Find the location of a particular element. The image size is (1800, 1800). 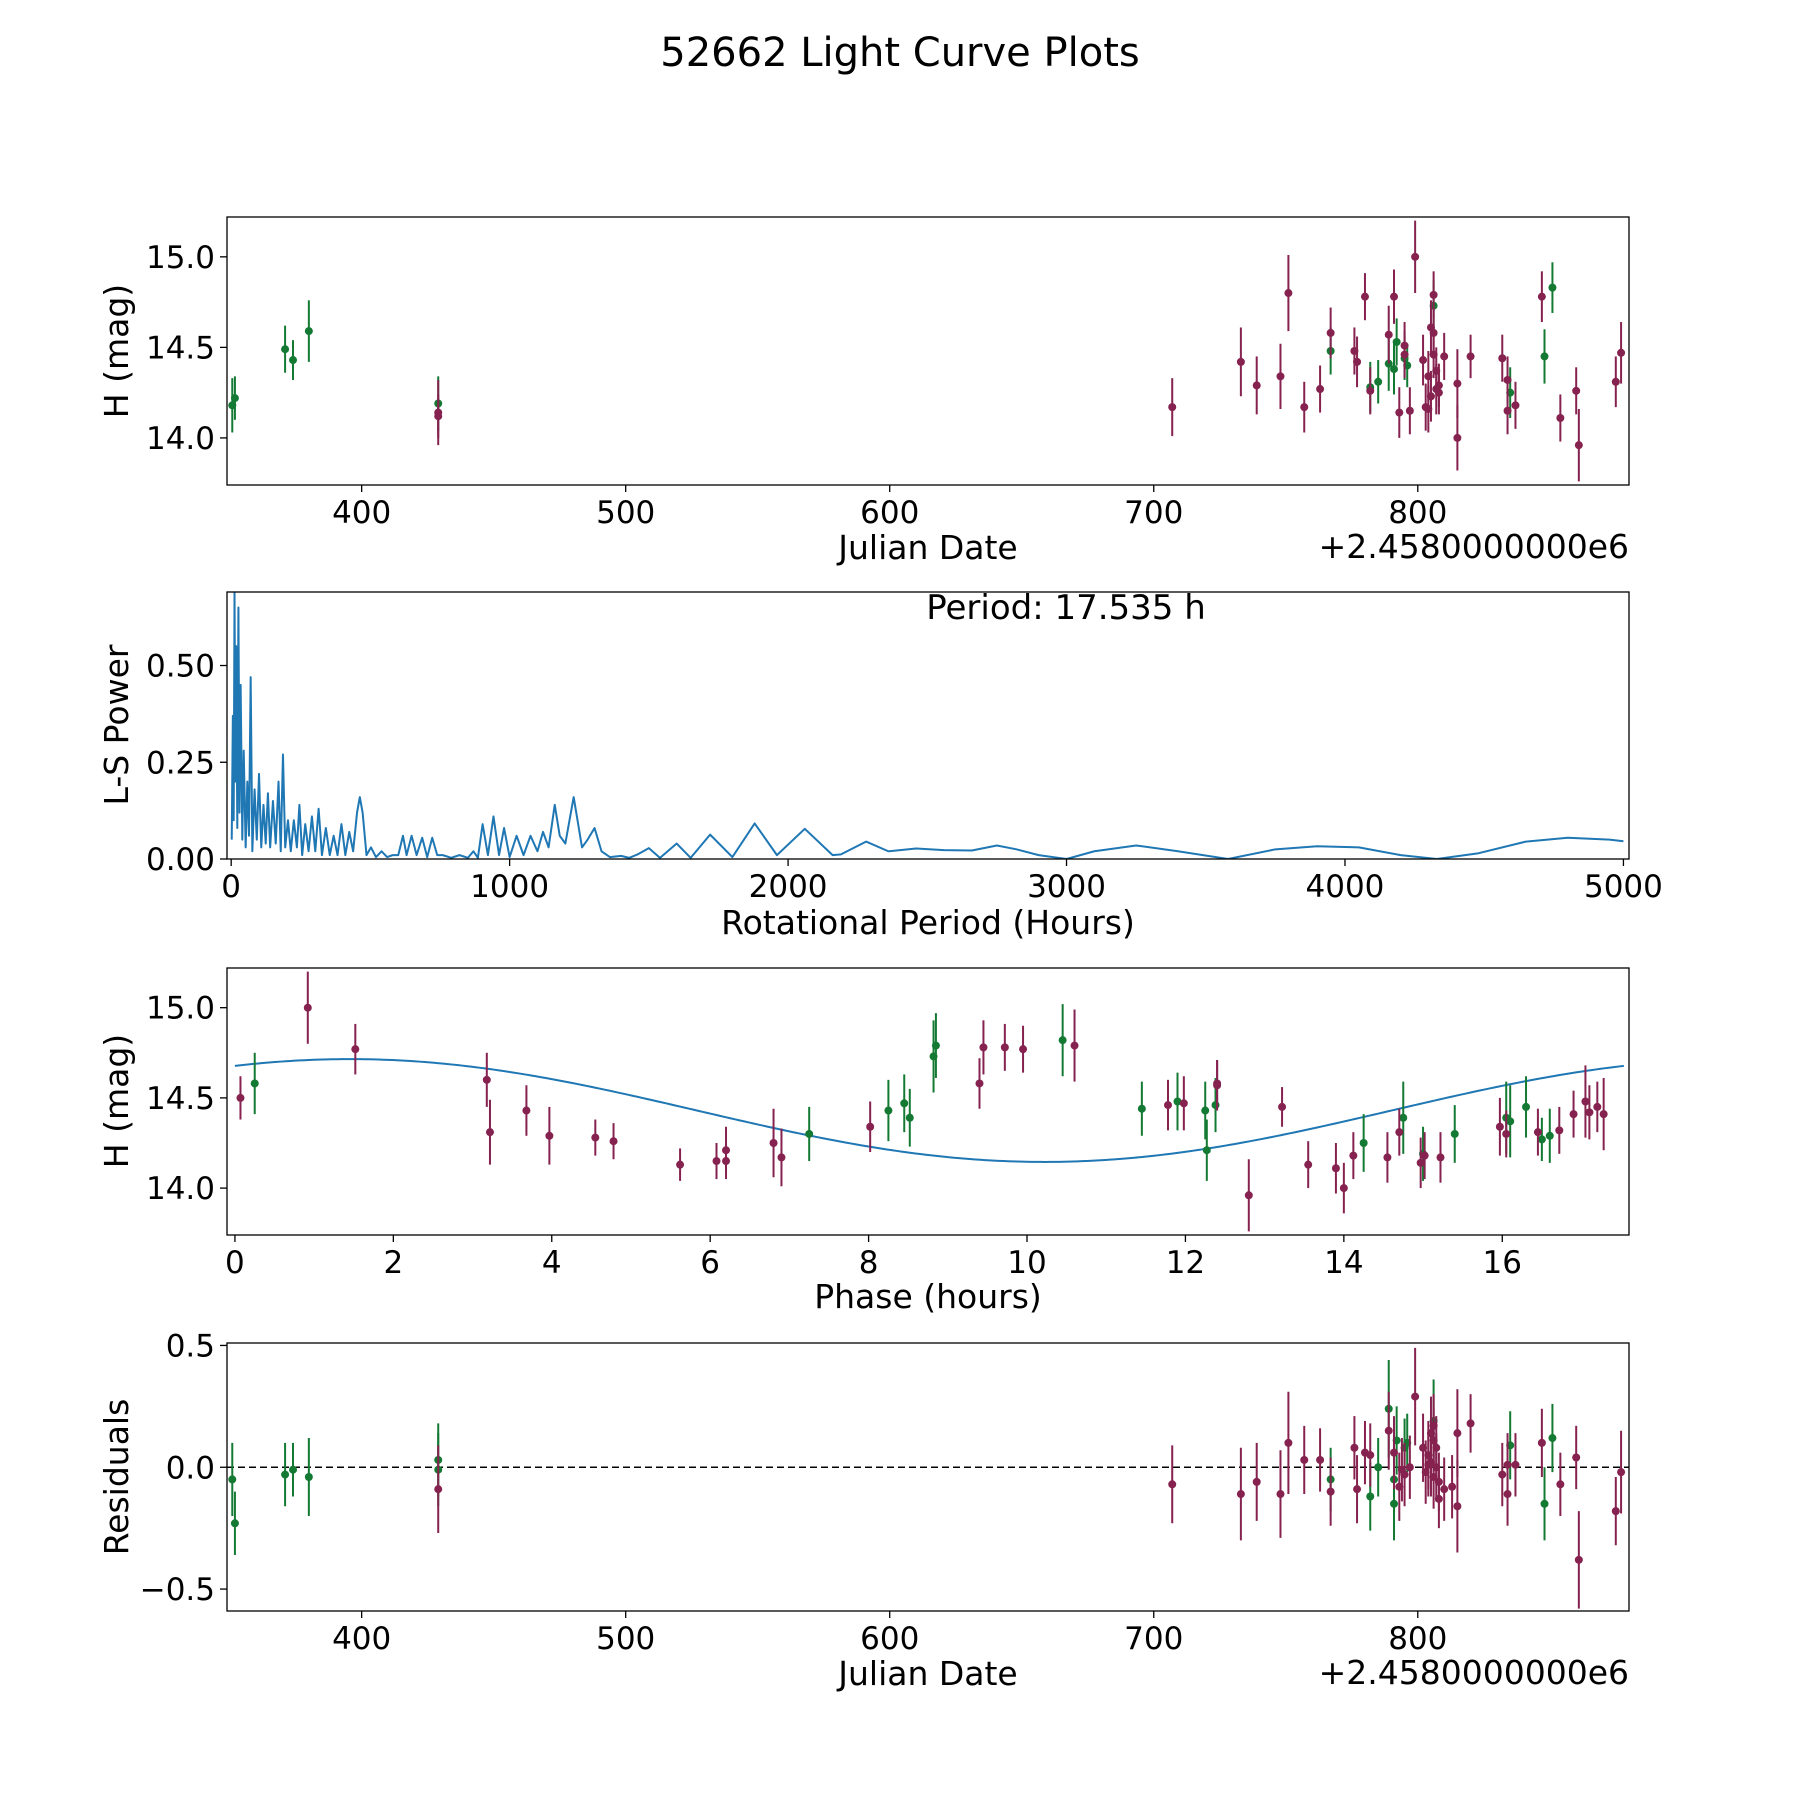

lightcurve-xtick-label: 800 is located at coordinates (1417, 513).